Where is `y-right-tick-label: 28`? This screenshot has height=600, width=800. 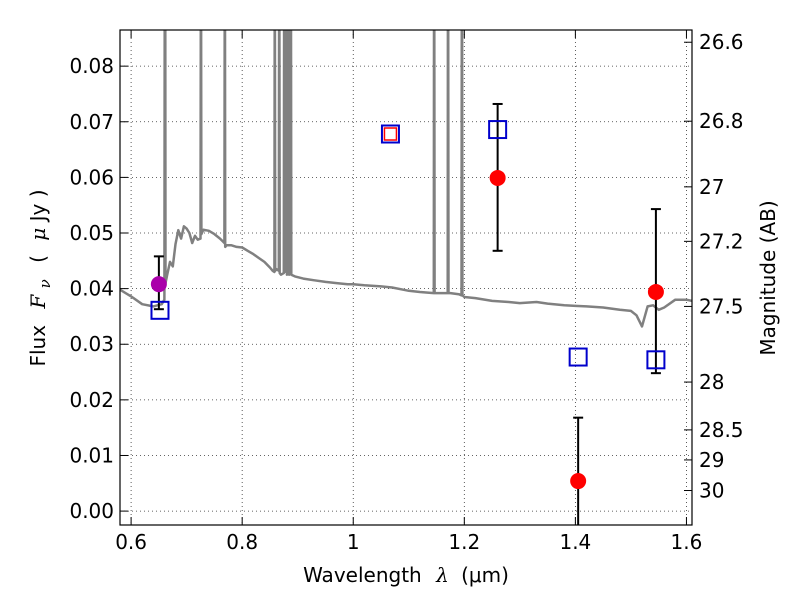 y-right-tick-label: 28 is located at coordinates (711, 382).